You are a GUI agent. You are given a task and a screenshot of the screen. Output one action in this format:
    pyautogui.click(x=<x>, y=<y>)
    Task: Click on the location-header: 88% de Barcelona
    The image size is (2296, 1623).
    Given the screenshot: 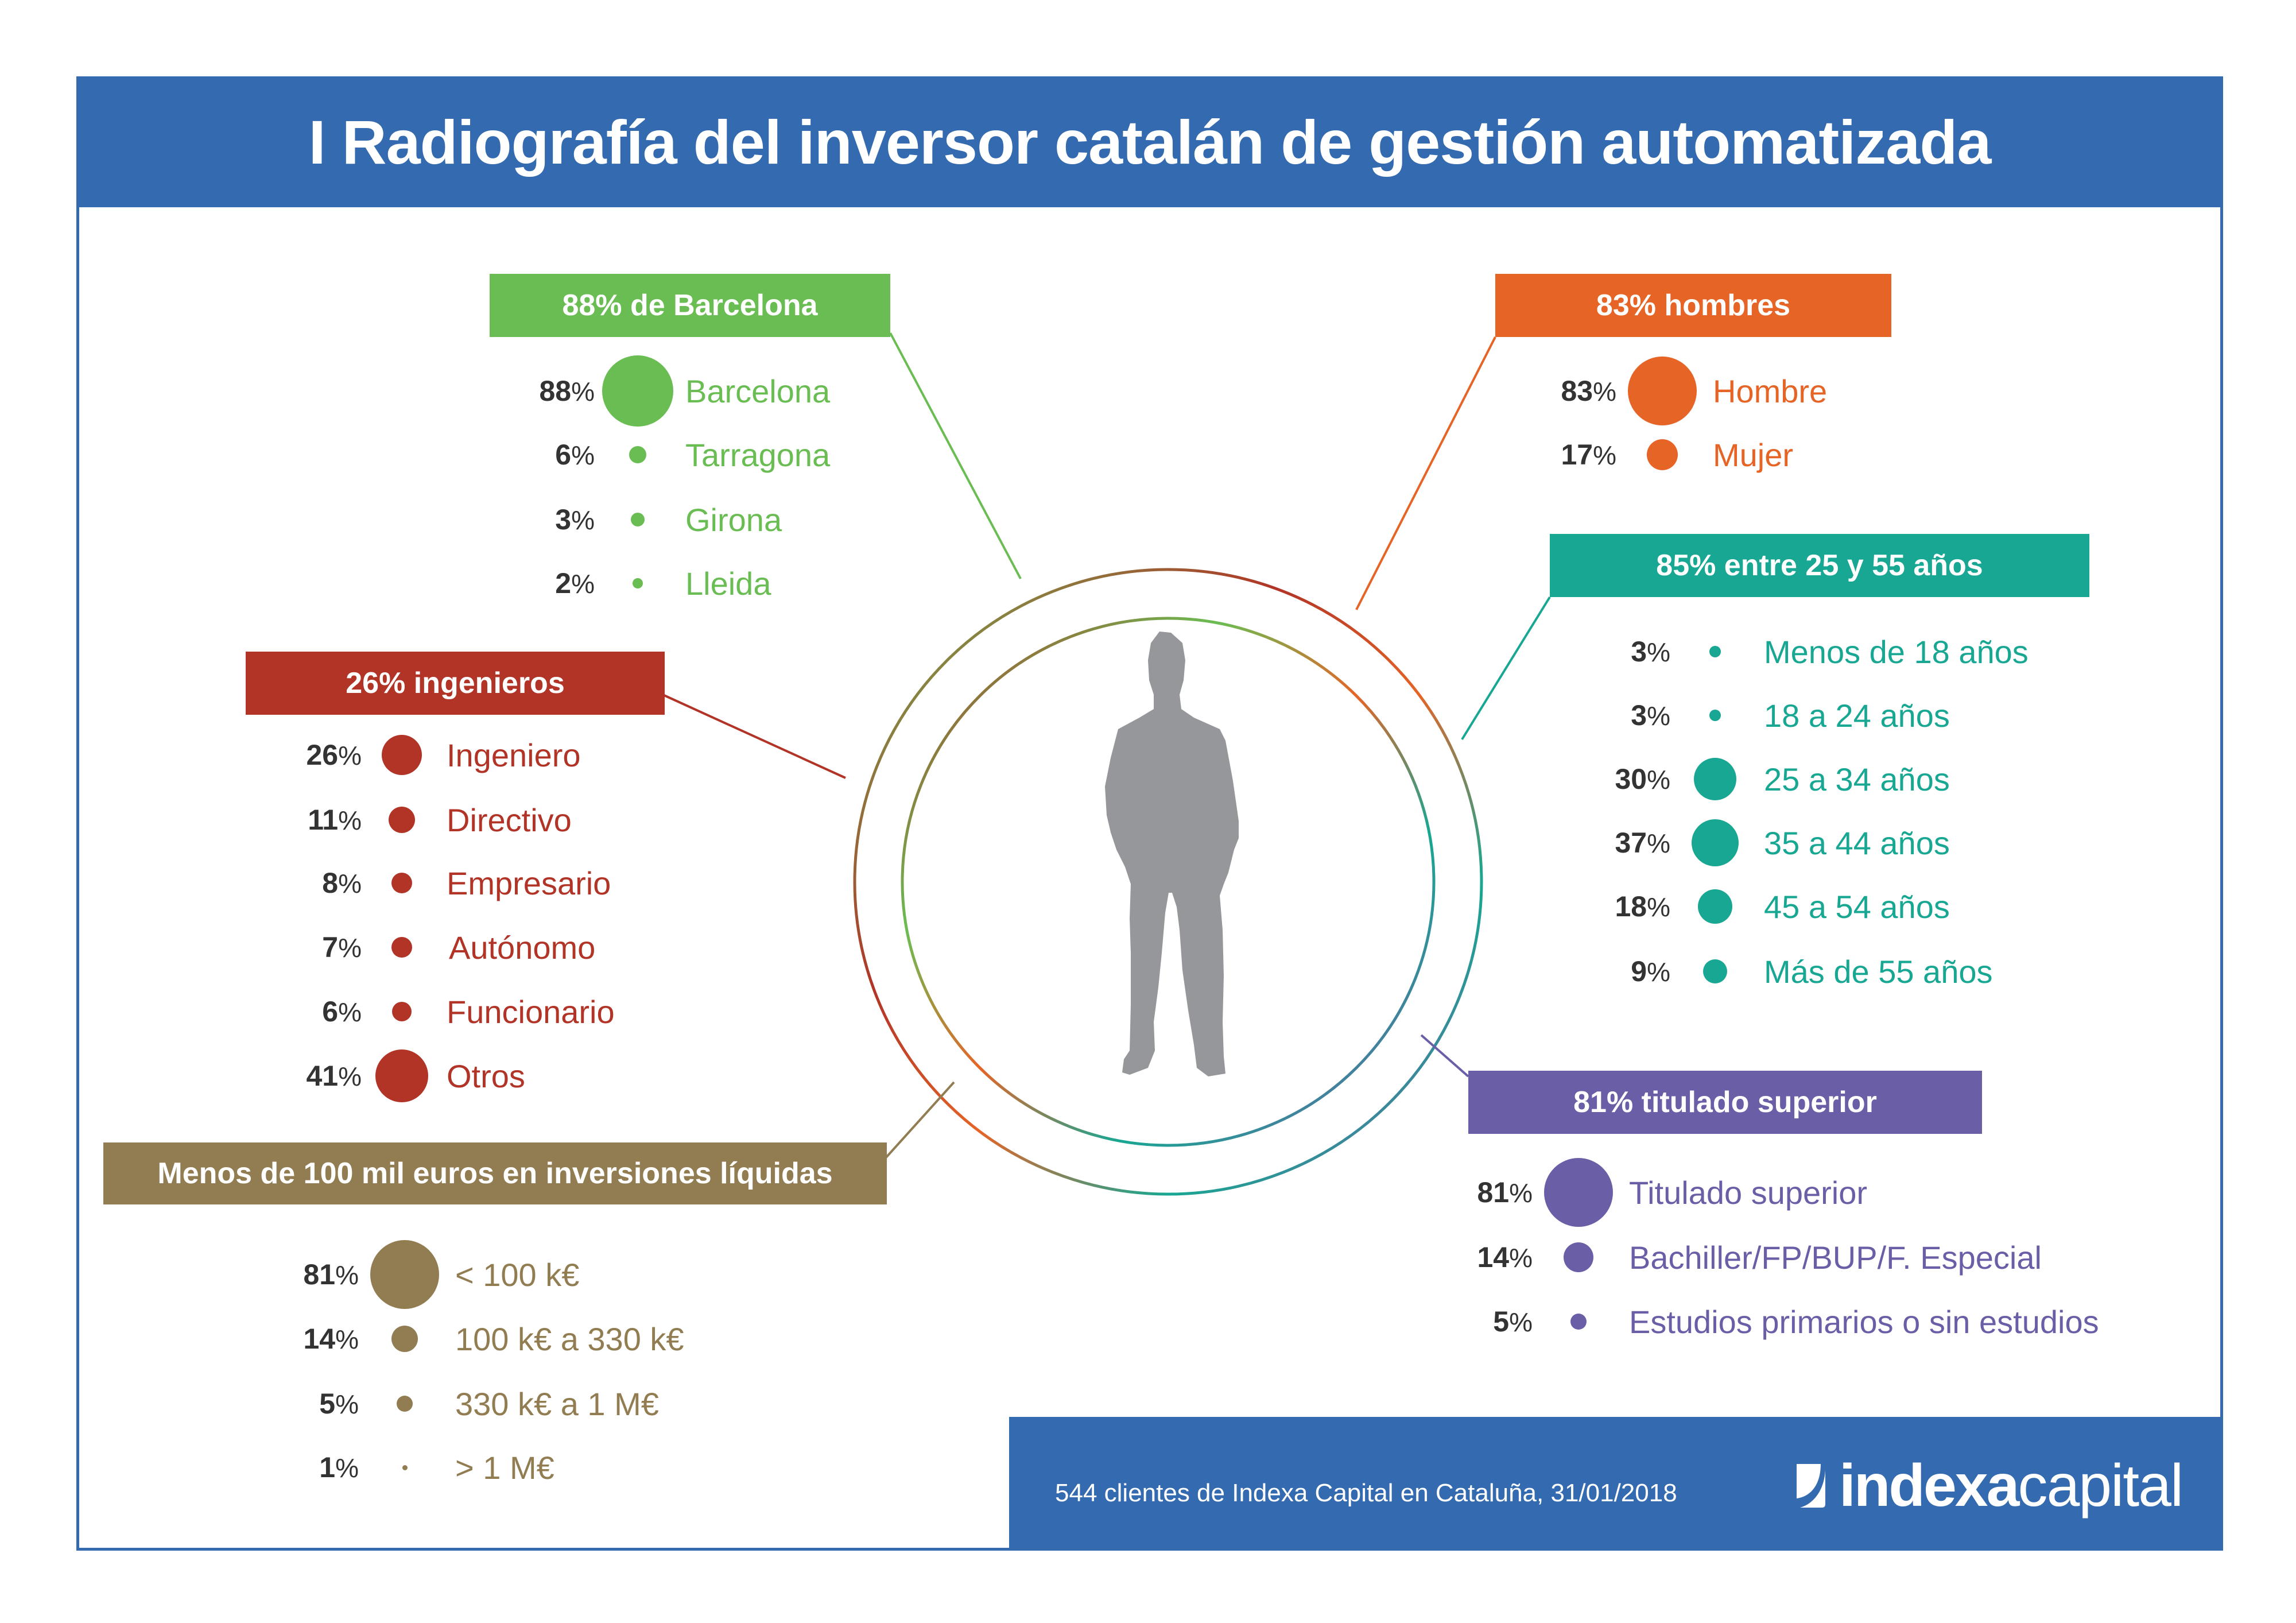 What is the action you would take?
    pyautogui.click(x=690, y=305)
    